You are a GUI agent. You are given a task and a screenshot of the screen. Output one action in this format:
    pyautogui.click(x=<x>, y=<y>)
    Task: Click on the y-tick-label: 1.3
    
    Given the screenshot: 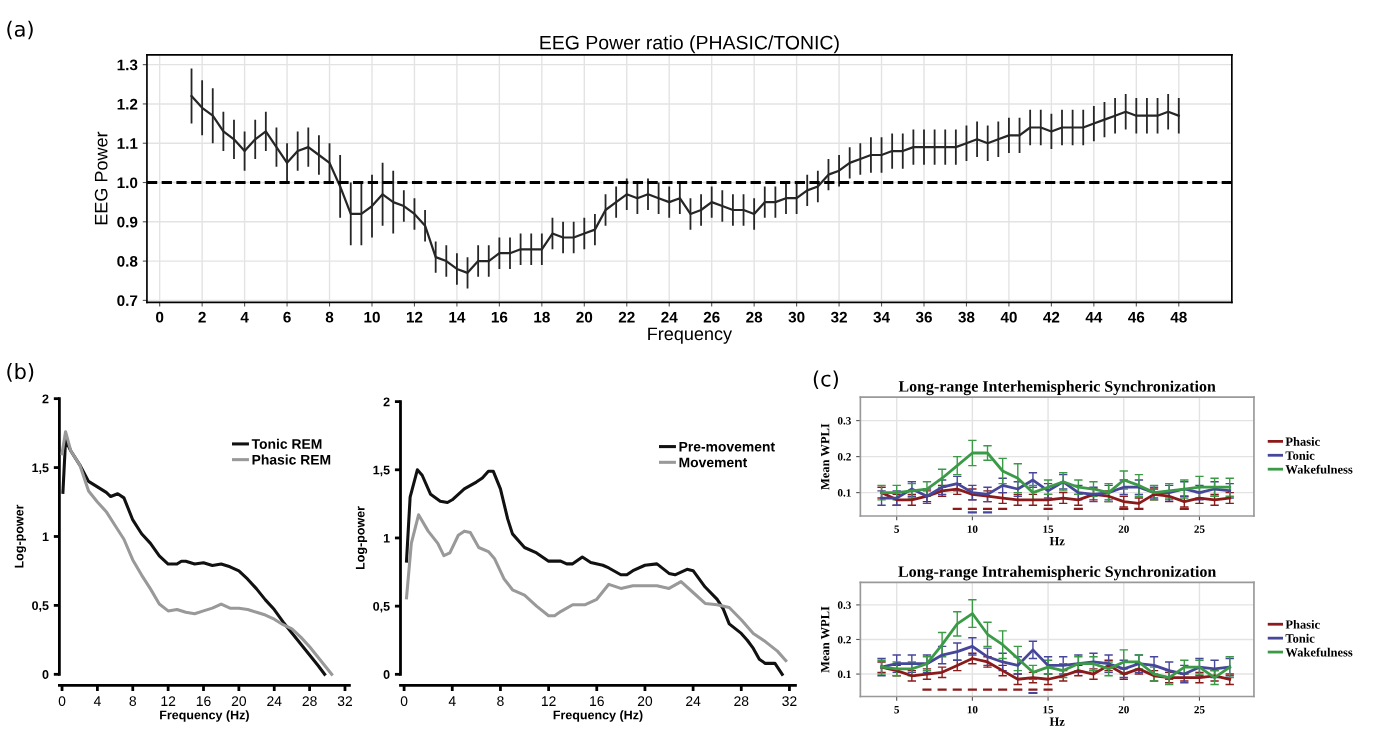 What is the action you would take?
    pyautogui.click(x=127, y=65)
    